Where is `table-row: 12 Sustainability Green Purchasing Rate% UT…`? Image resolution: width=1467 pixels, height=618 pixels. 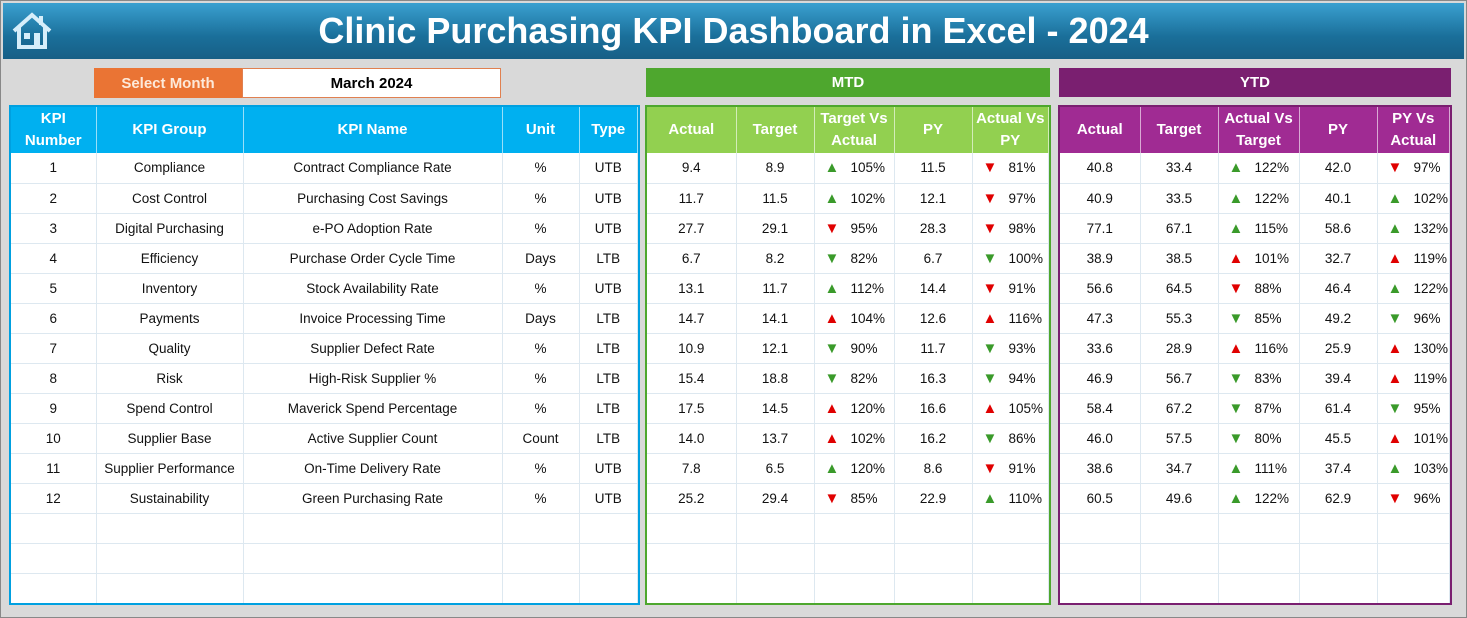 table-row: 12 Sustainability Green Purchasing Rate% UT… is located at coordinates (324, 498).